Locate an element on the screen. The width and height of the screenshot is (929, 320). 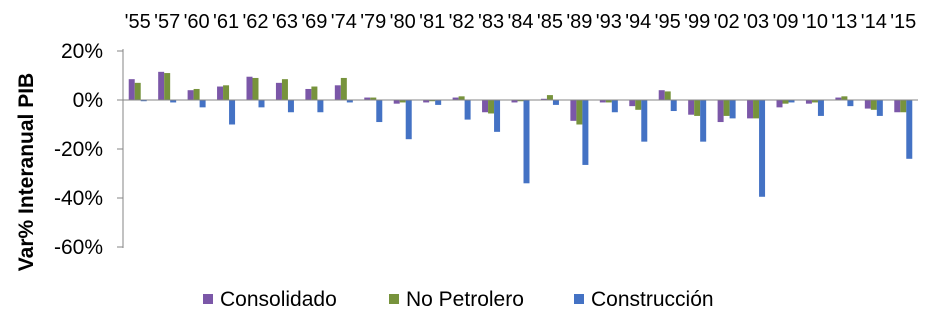
x-tick-label: '83 is located at coordinates (491, 22).